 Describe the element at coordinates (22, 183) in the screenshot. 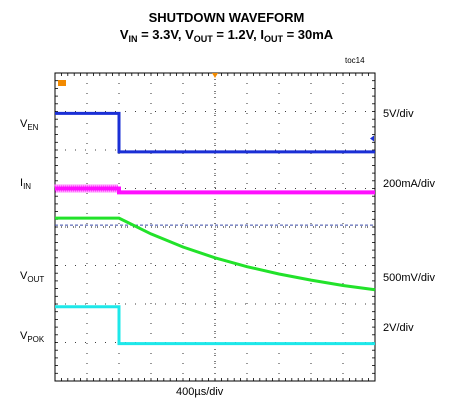

I see `channel-label-name: I` at that location.